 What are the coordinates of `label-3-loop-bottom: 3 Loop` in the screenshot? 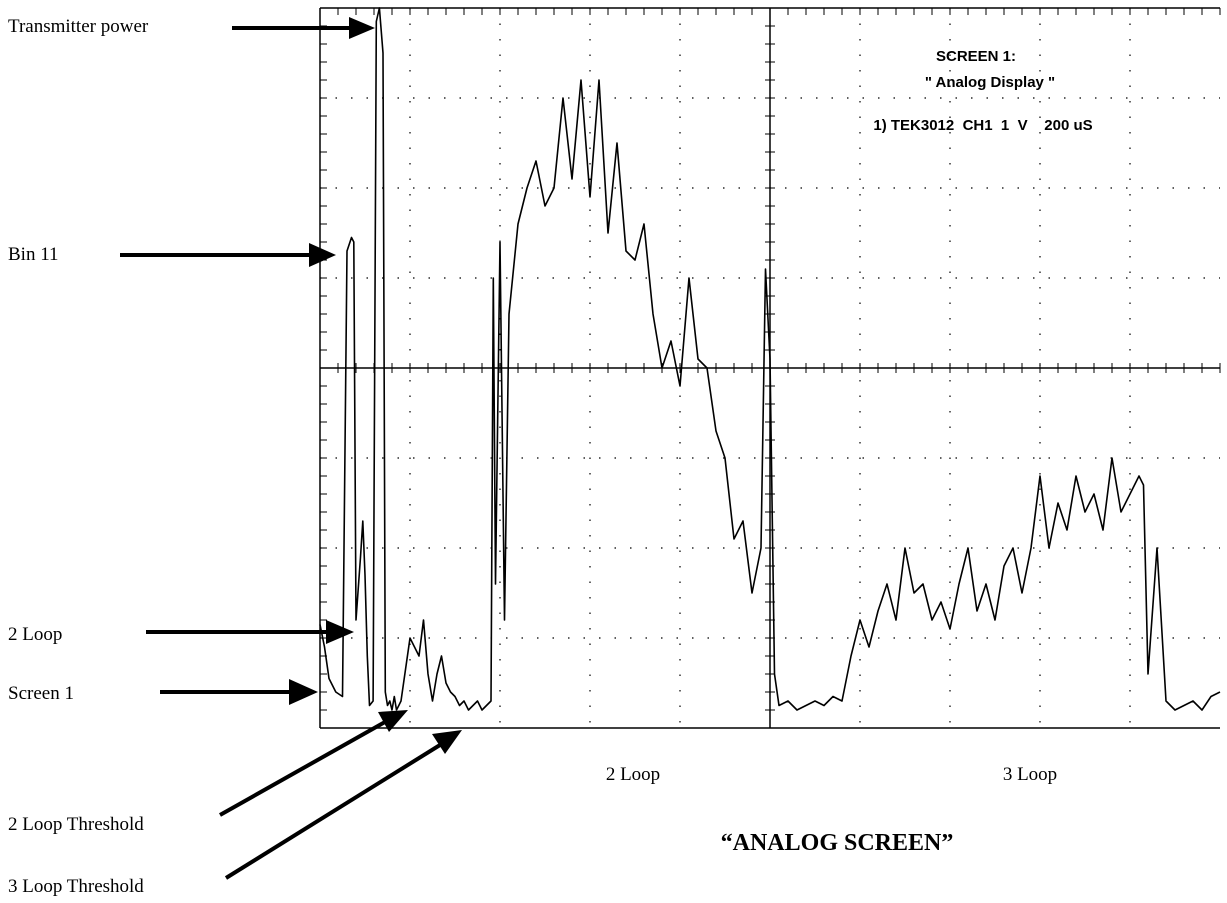 It's located at (1030, 774).